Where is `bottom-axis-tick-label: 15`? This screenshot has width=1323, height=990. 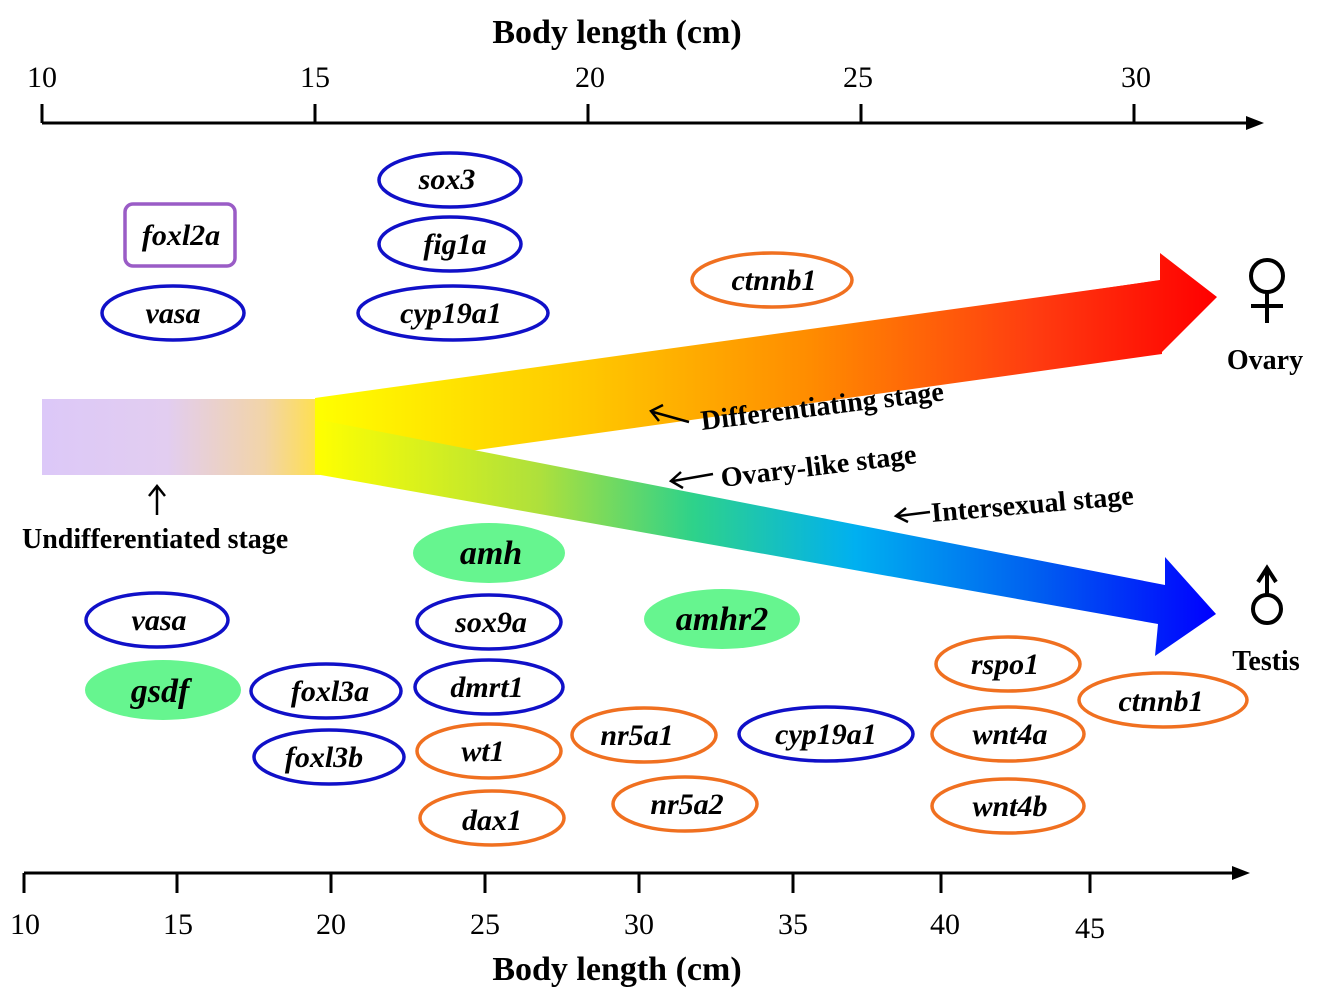
bottom-axis-tick-label: 15 is located at coordinates (178, 924).